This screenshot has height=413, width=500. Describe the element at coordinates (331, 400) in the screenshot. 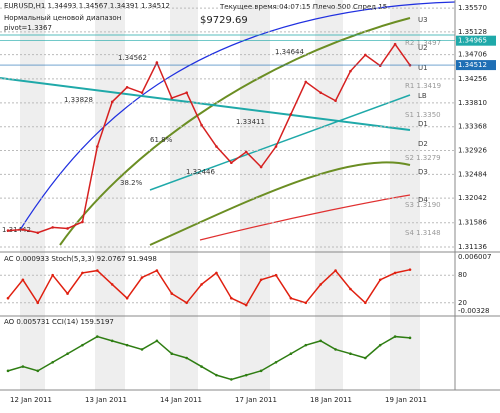

I see `x-tick-label: 18 Jan 2011` at that location.